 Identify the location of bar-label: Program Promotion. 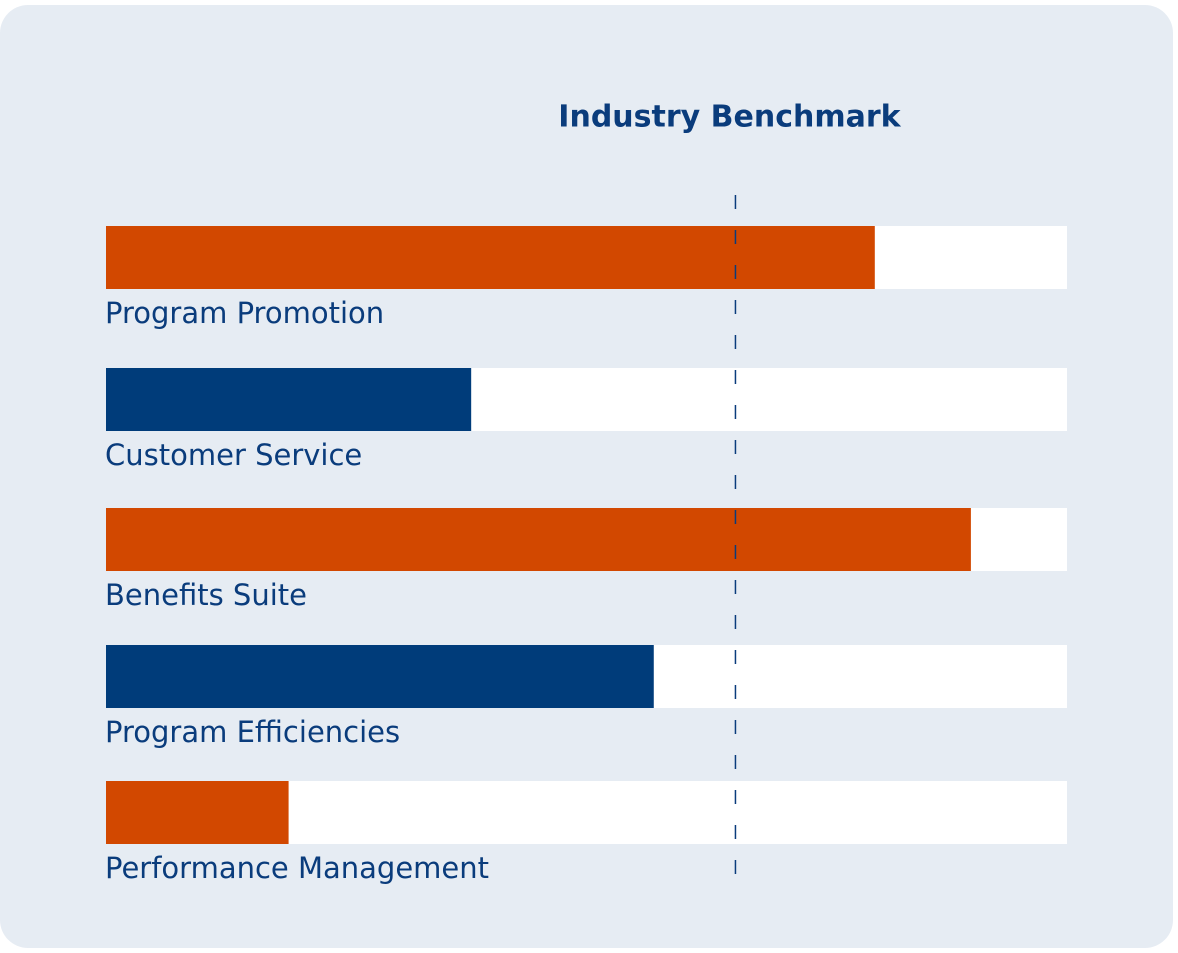
(244, 313).